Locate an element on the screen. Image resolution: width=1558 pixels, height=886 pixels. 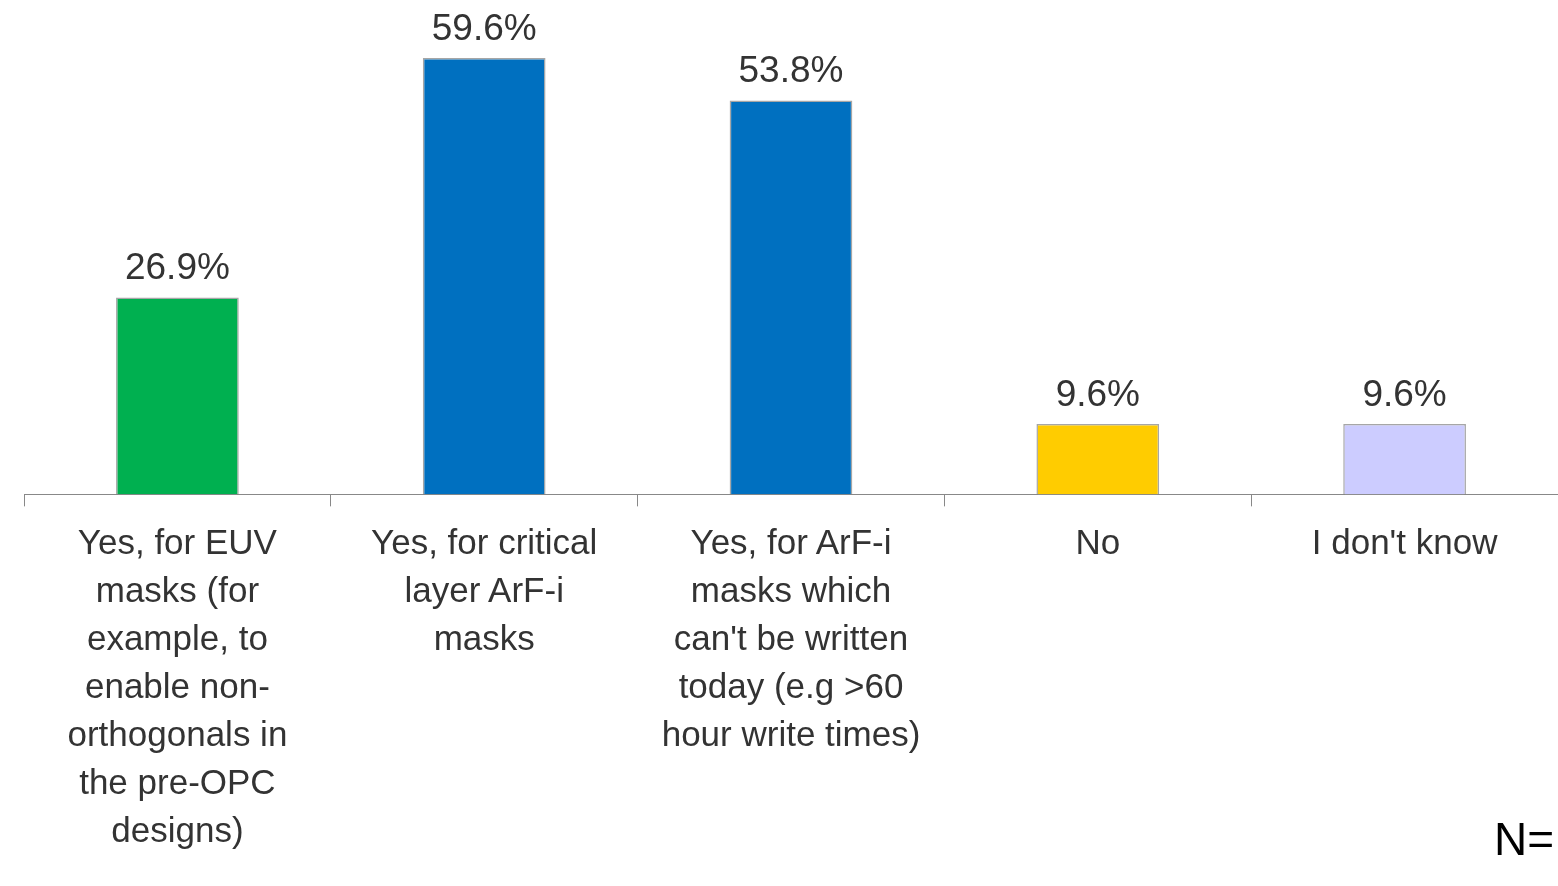
text: N= is located at coordinates (1523, 839).